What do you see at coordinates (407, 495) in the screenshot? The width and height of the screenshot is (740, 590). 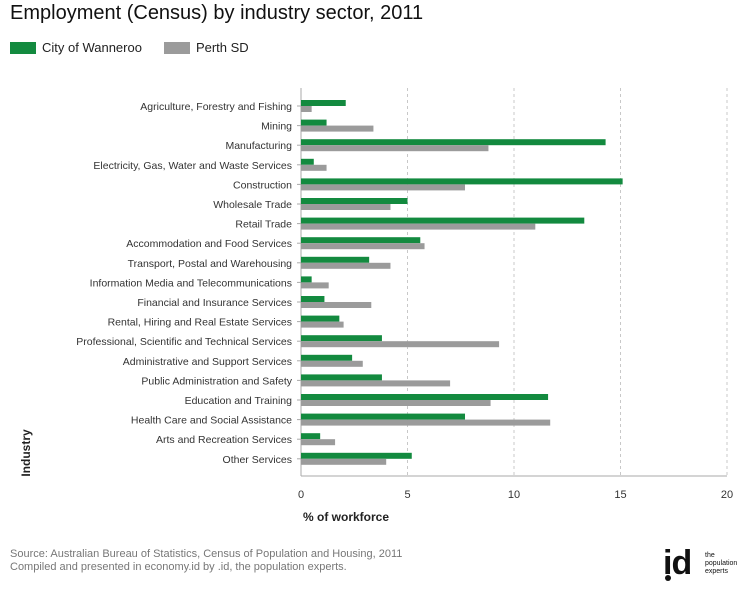 I see `x-tick-label: 5` at bounding box center [407, 495].